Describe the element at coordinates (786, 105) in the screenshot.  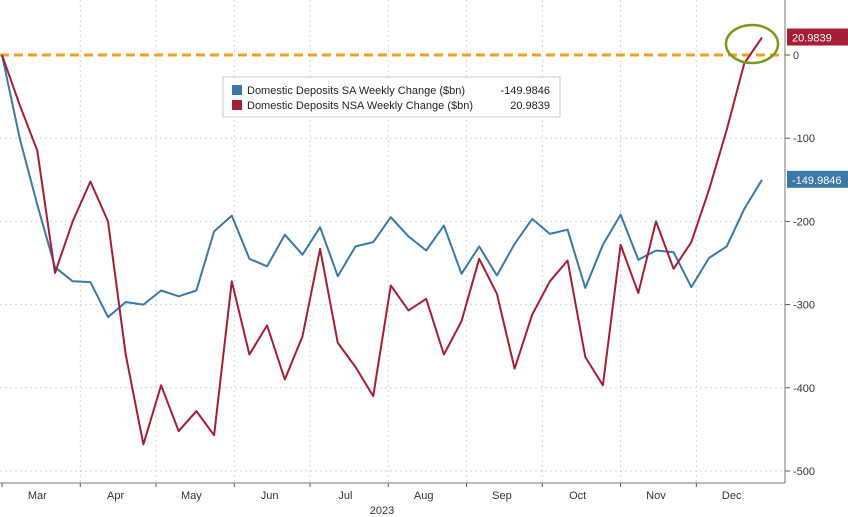
I see `annotation-layer: 20.9839 -149.9846` at that location.